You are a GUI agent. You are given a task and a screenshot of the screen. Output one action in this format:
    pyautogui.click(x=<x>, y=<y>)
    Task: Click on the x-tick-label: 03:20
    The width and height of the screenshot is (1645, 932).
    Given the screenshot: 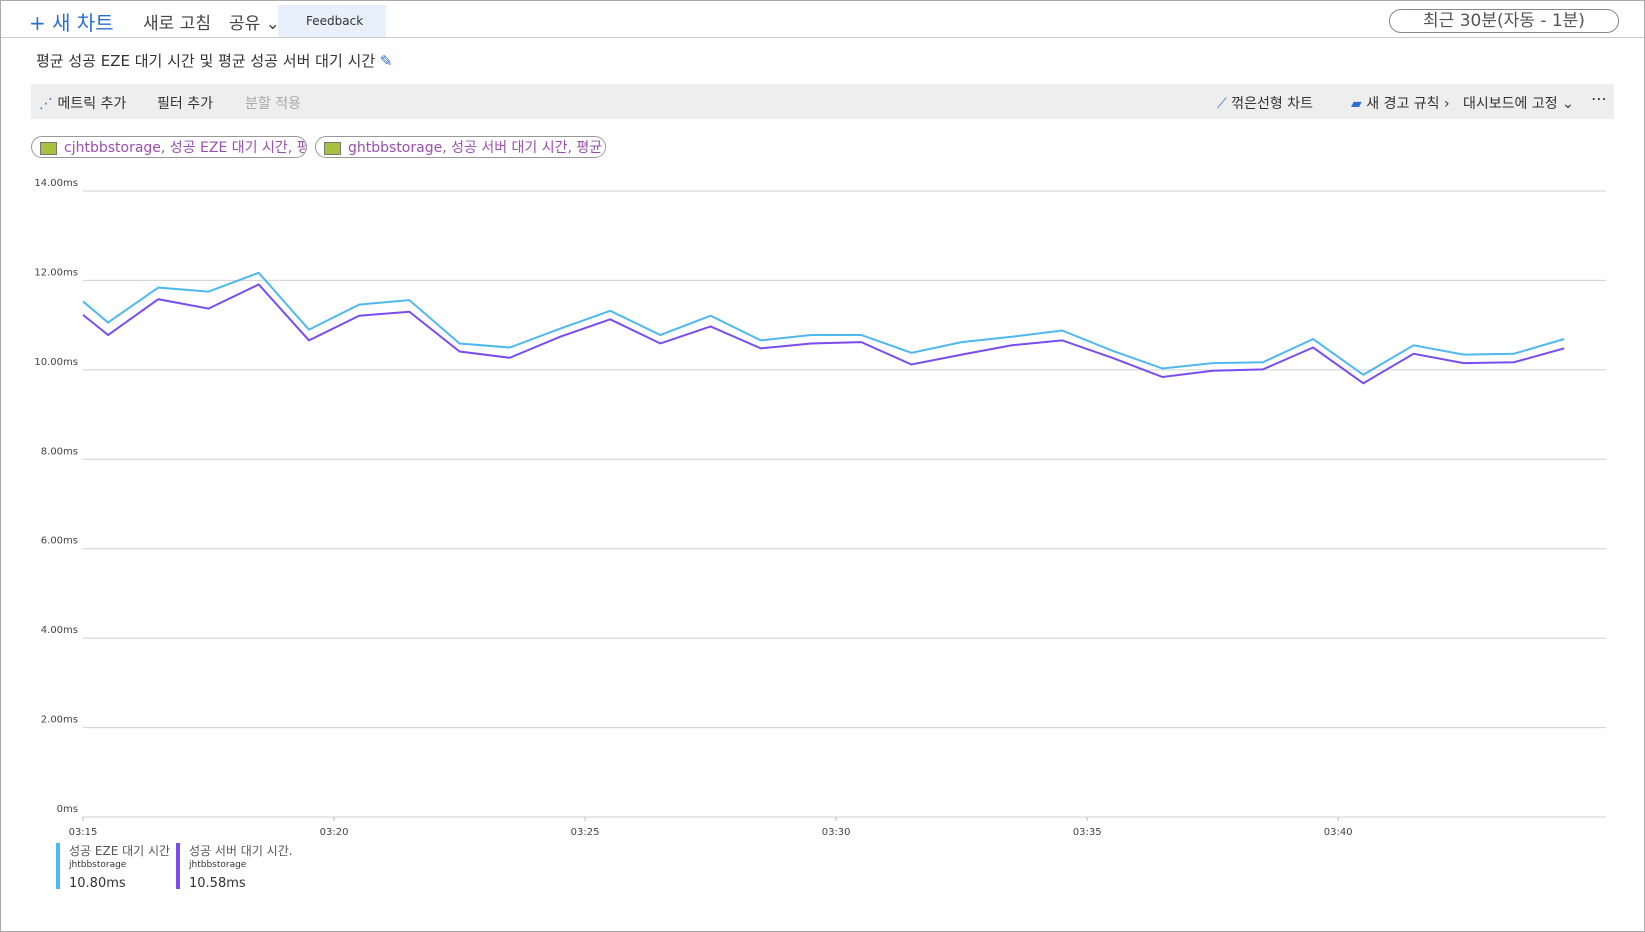 What is the action you would take?
    pyautogui.click(x=334, y=832)
    